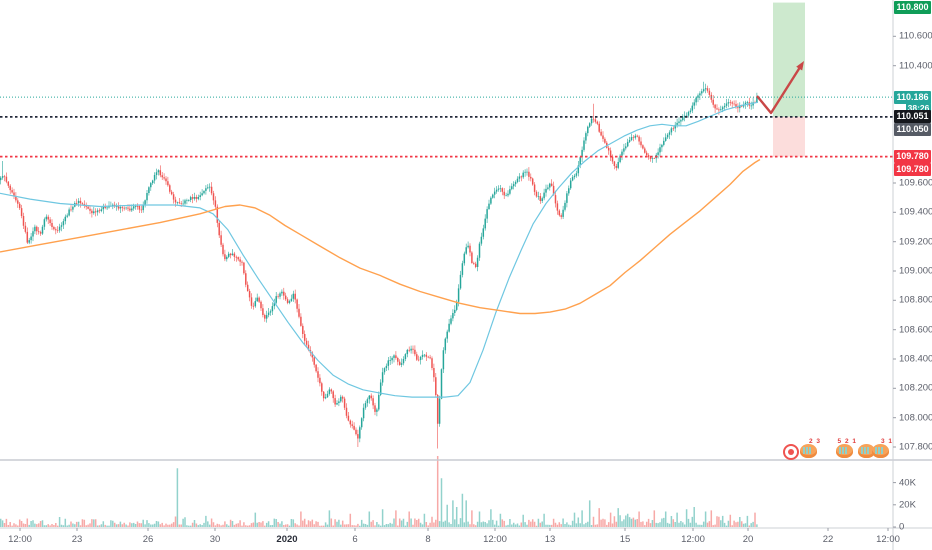 The height and width of the screenshot is (550, 932). I want to click on support-price-badge-red-2: 109.780, so click(912, 169).